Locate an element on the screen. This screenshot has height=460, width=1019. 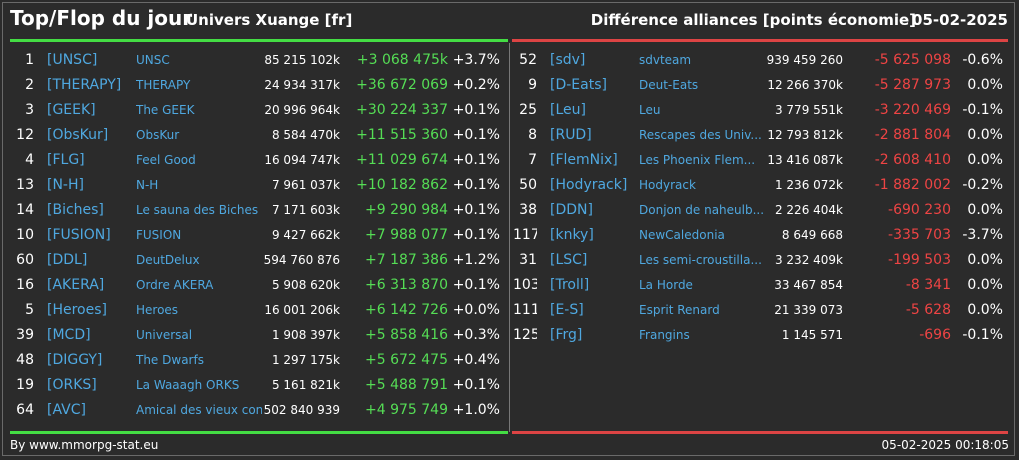
alliance-name-link: N-H is located at coordinates (147, 185).